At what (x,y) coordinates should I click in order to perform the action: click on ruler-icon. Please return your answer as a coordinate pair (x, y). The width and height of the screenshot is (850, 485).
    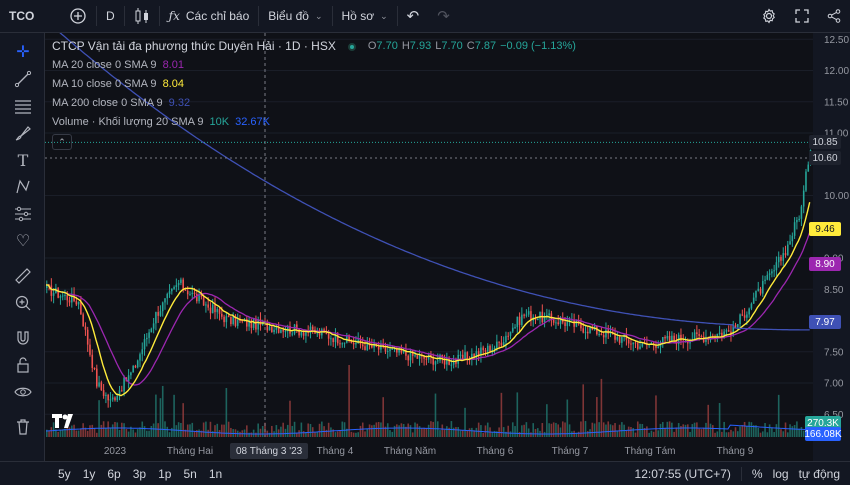
    Looking at the image, I should click on (23, 276).